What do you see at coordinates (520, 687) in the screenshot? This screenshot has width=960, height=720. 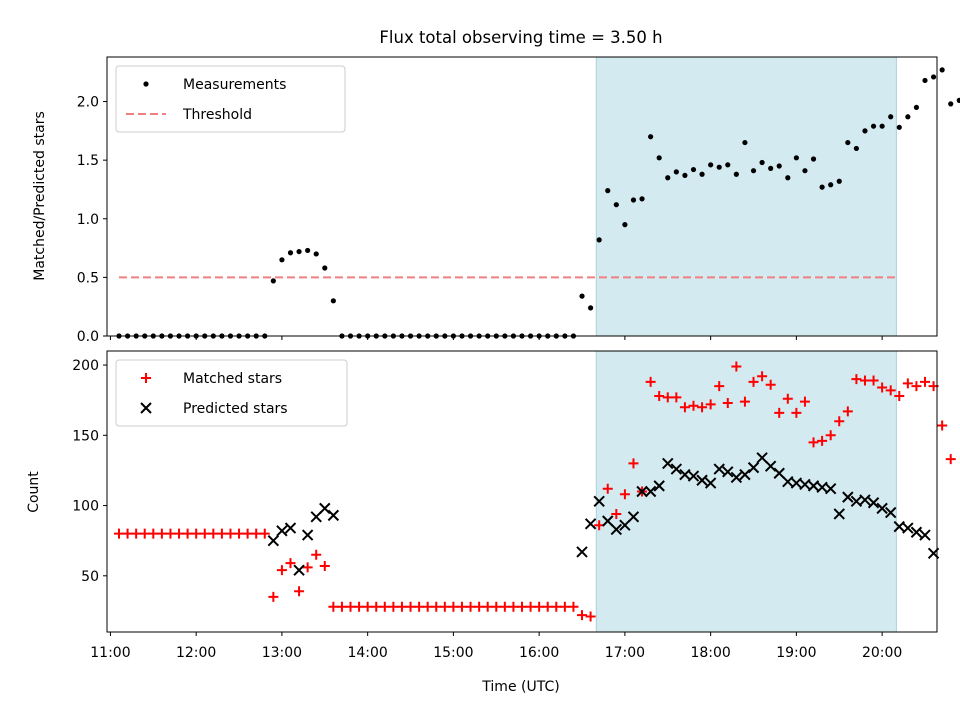 I see `x-axis-label: Time (UTC)` at bounding box center [520, 687].